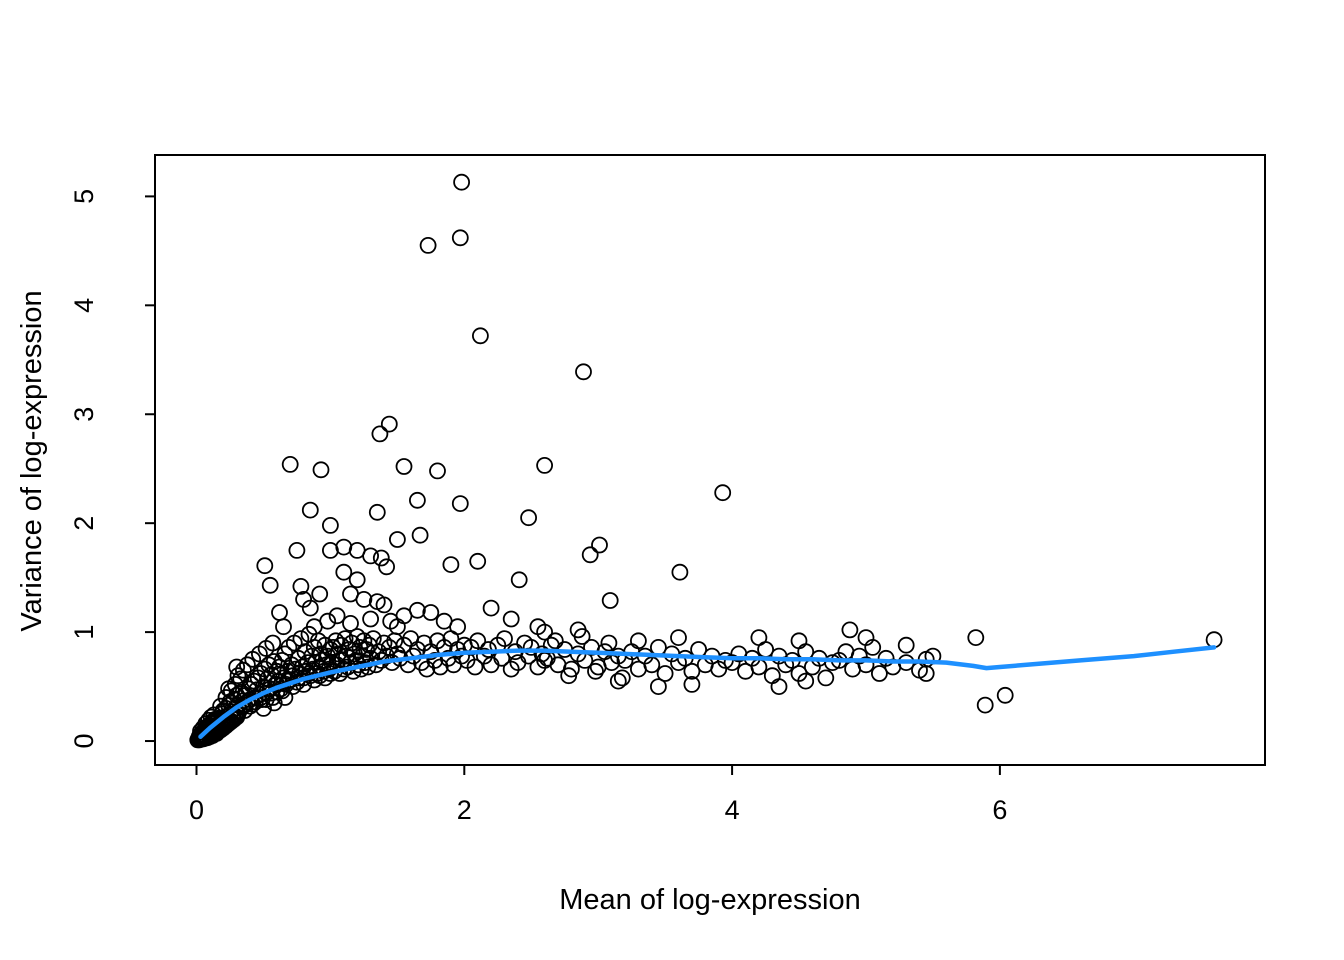  I want to click on y-axis-title: Variance of log-expression, so click(32, 461).